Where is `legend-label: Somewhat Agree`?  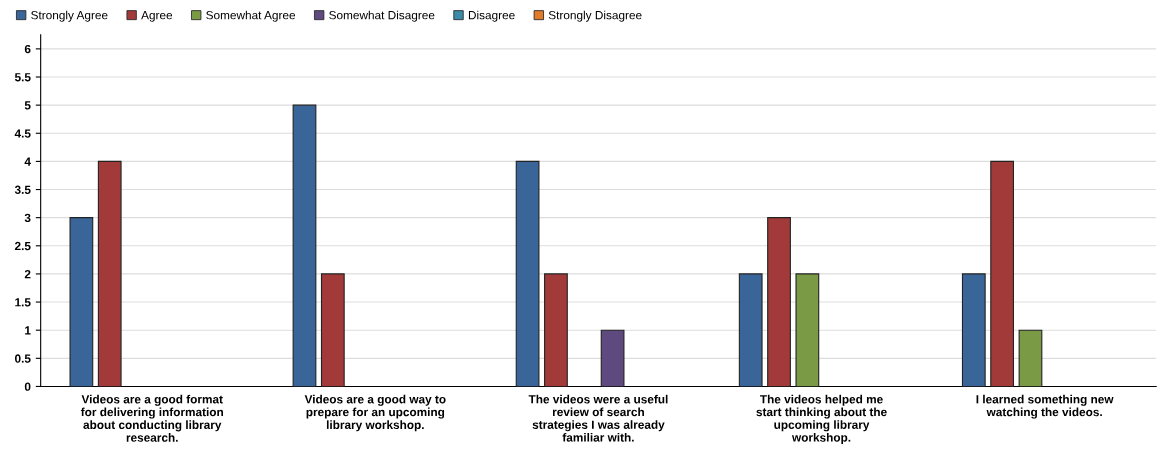
legend-label: Somewhat Agree is located at coordinates (251, 16).